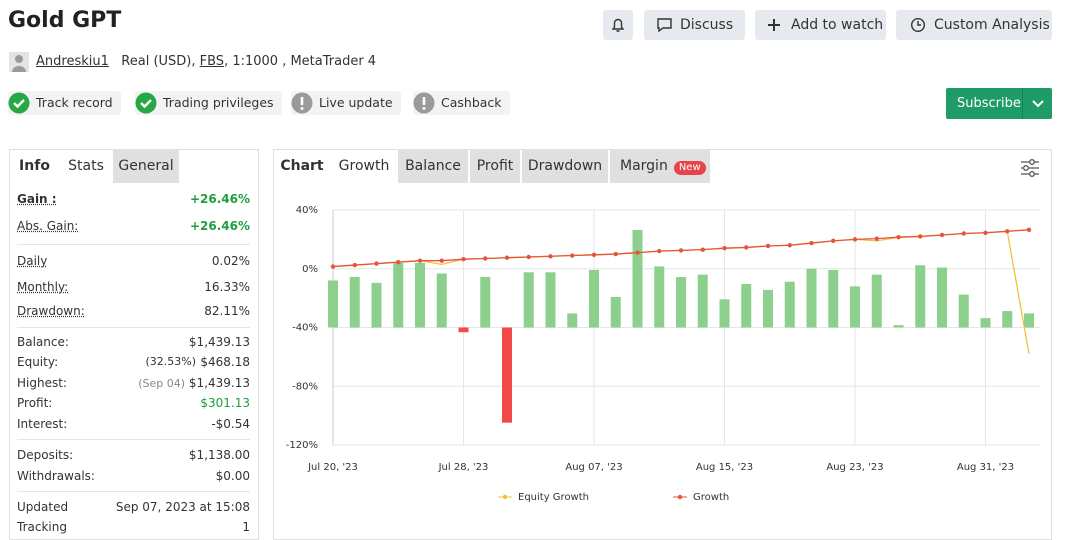 The width and height of the screenshot is (1080, 540). What do you see at coordinates (356, 102) in the screenshot?
I see `badge-label: Live update` at bounding box center [356, 102].